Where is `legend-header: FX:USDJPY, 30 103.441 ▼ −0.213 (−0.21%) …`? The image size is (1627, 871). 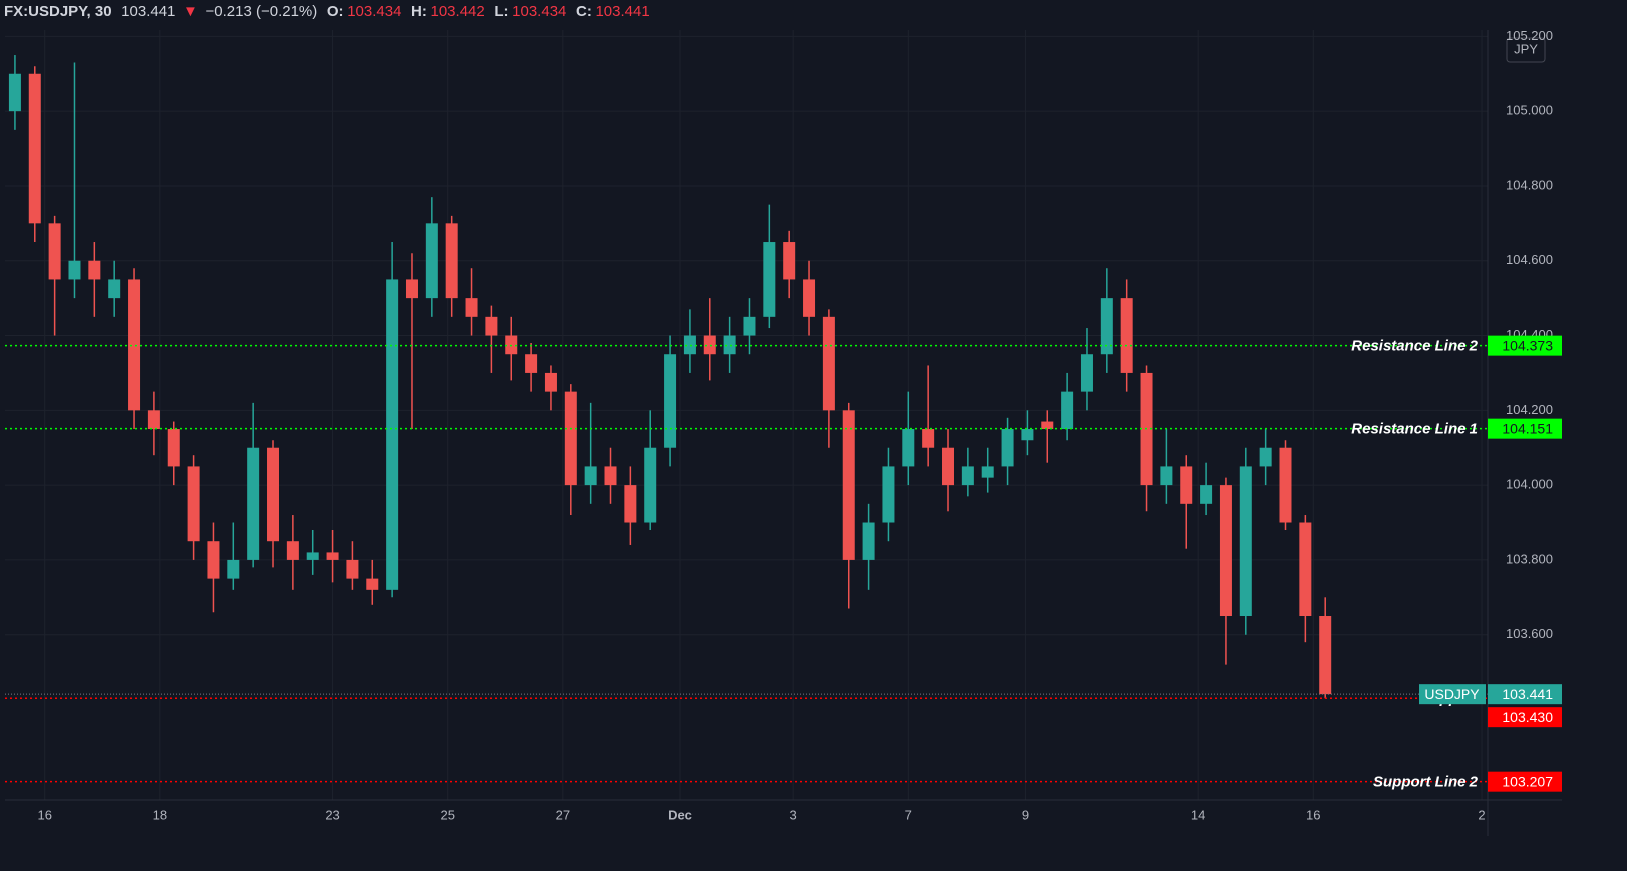
legend-header: FX:USDJPY, 30 103.441 ▼ −0.213 (−0.21%) … is located at coordinates (327, 11).